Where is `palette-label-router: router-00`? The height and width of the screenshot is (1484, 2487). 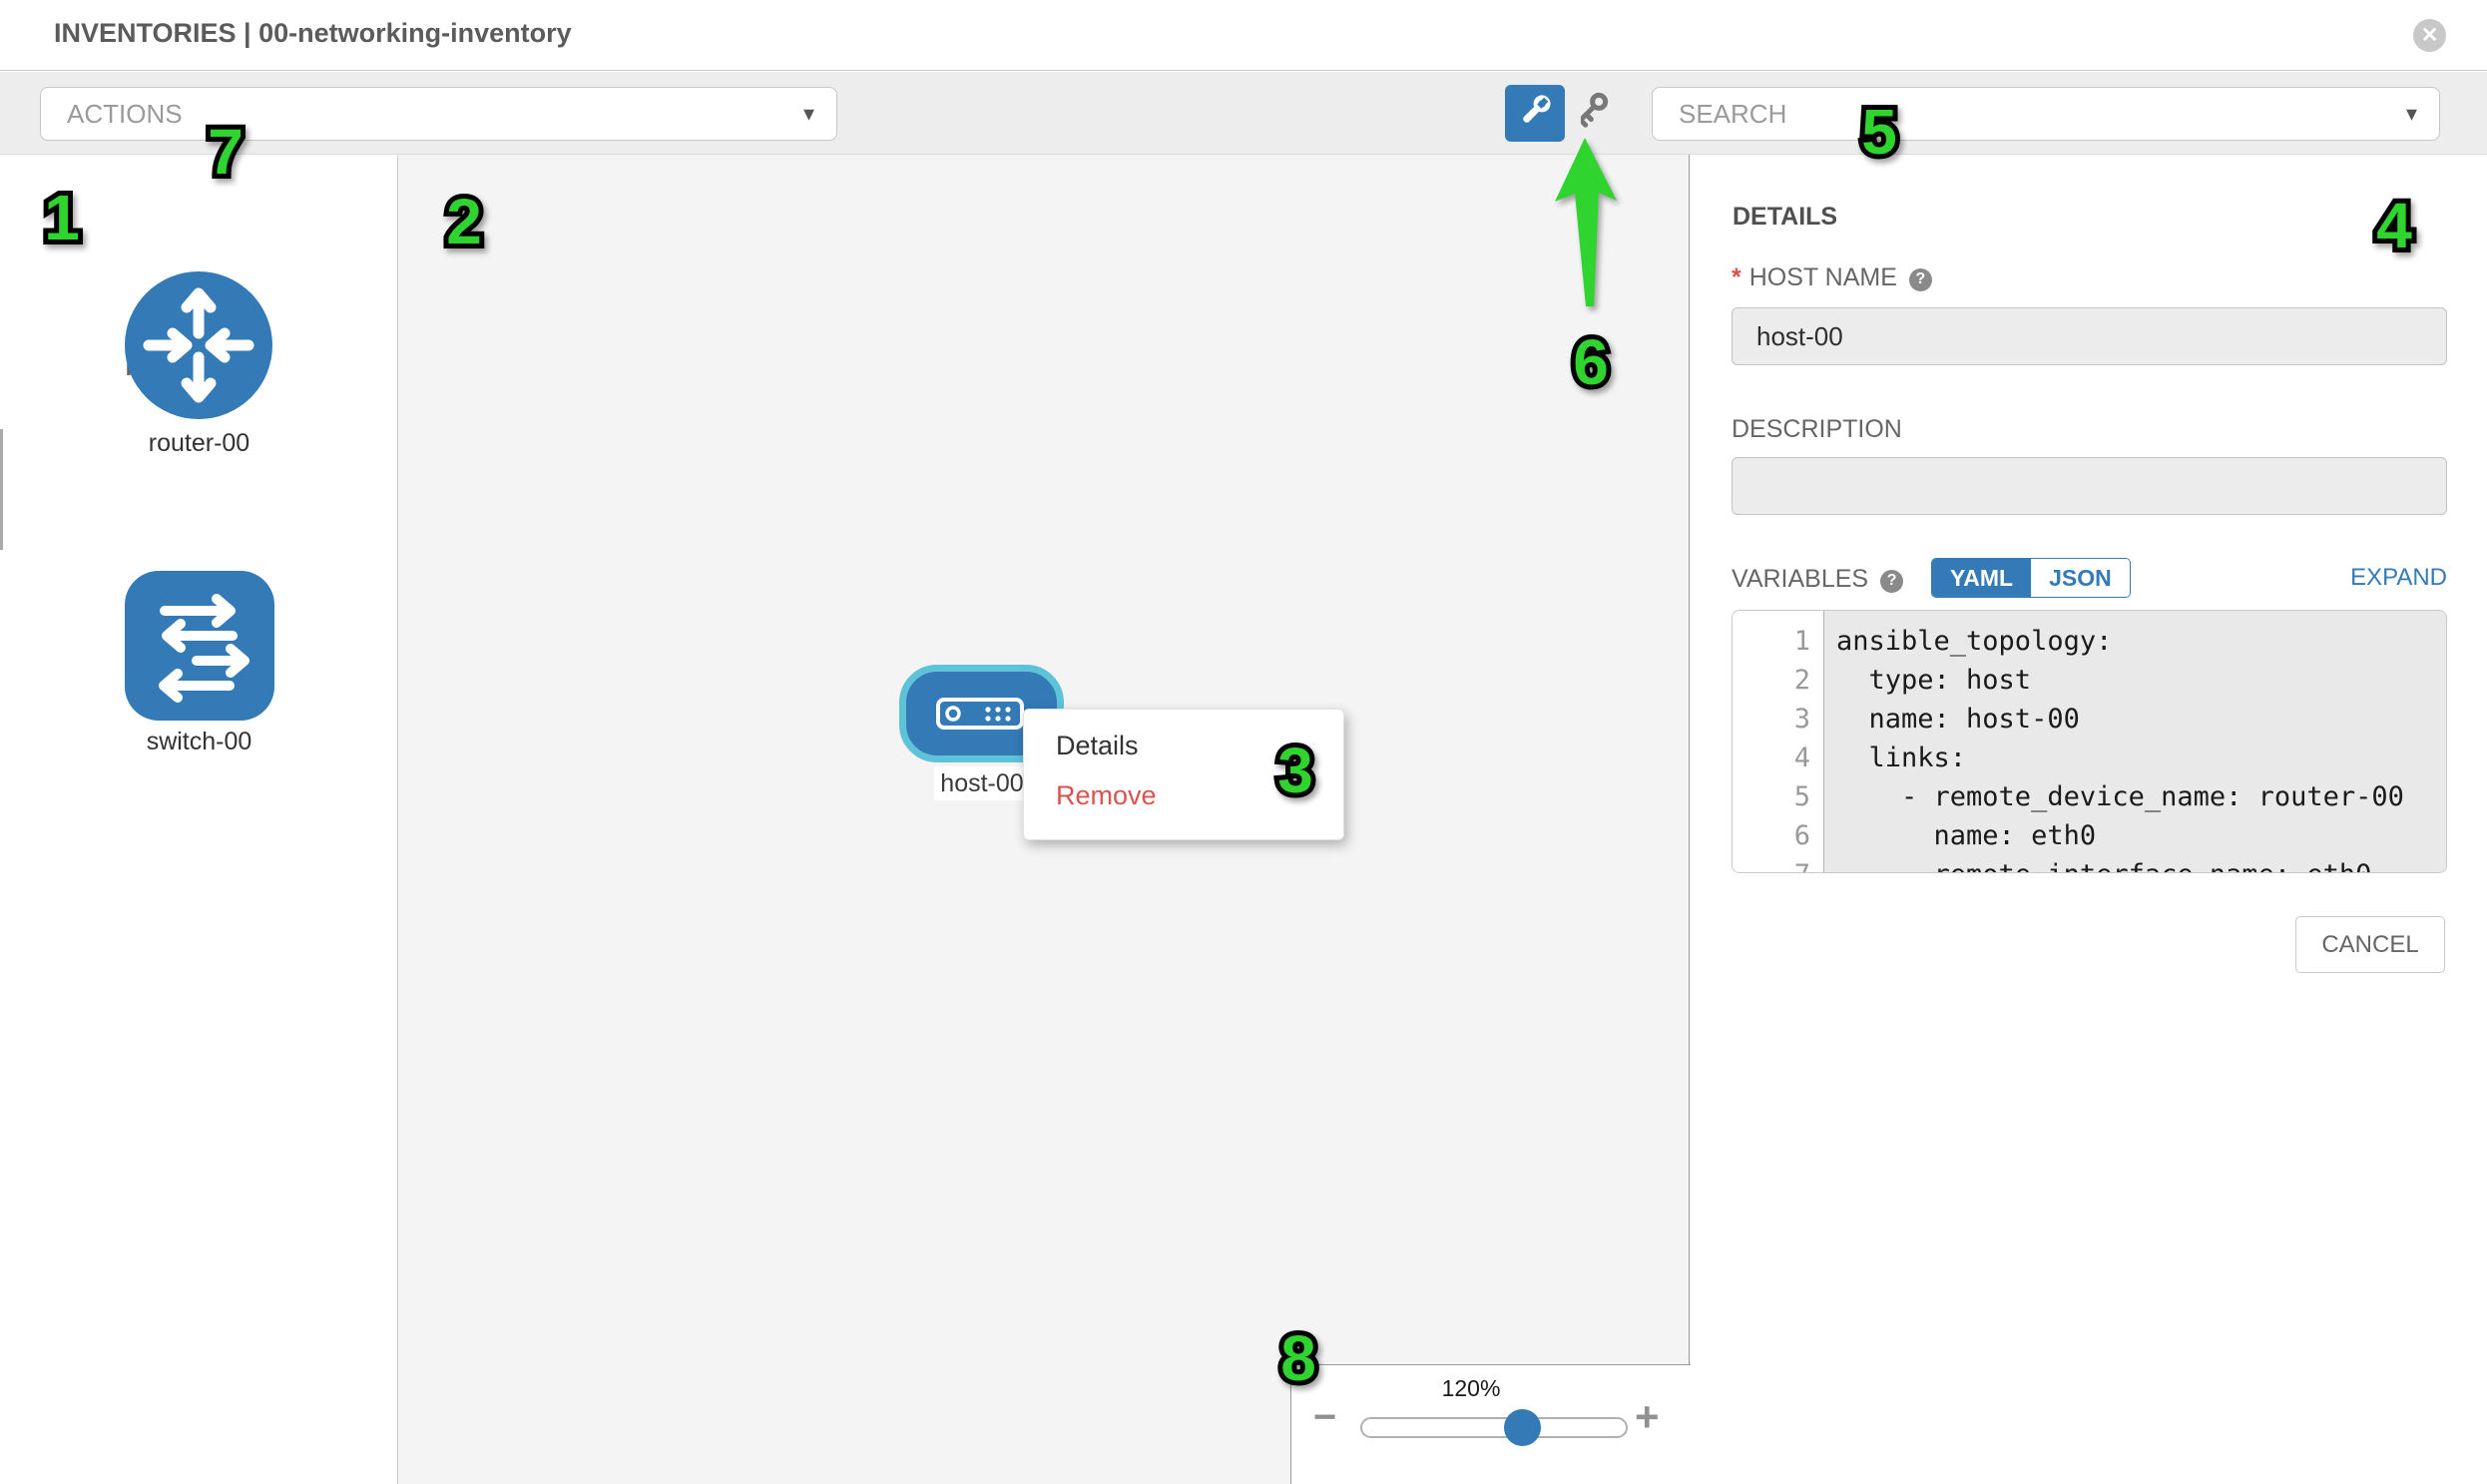
palette-label-router: router-00 is located at coordinates (199, 443).